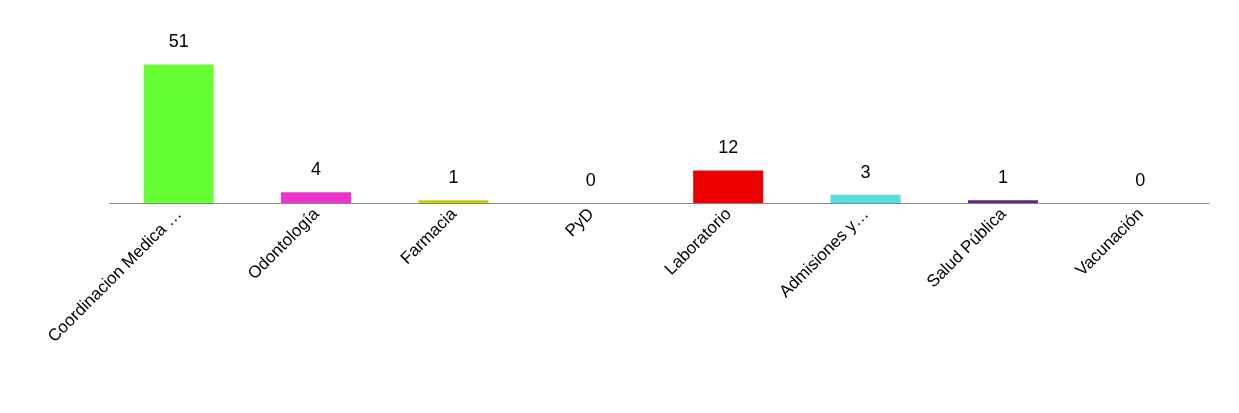 The image size is (1239, 413). What do you see at coordinates (316, 169) in the screenshot?
I see `data-label: 4` at bounding box center [316, 169].